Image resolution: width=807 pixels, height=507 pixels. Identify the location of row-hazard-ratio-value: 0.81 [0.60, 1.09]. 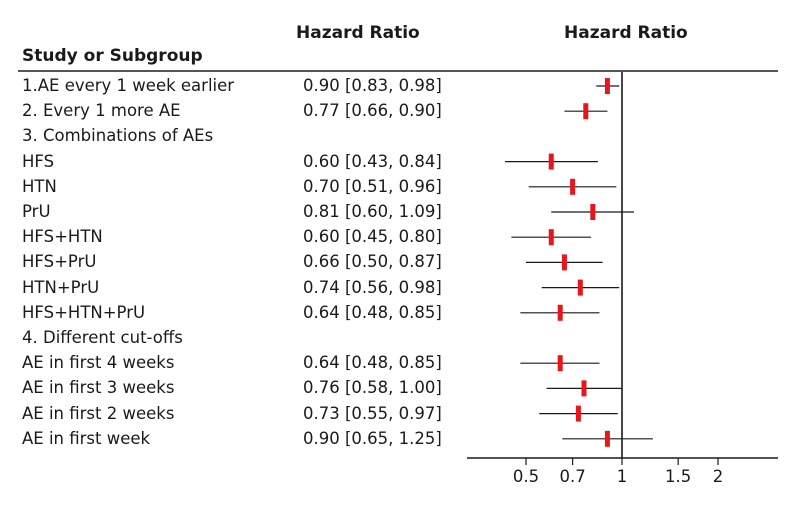
(372, 211).